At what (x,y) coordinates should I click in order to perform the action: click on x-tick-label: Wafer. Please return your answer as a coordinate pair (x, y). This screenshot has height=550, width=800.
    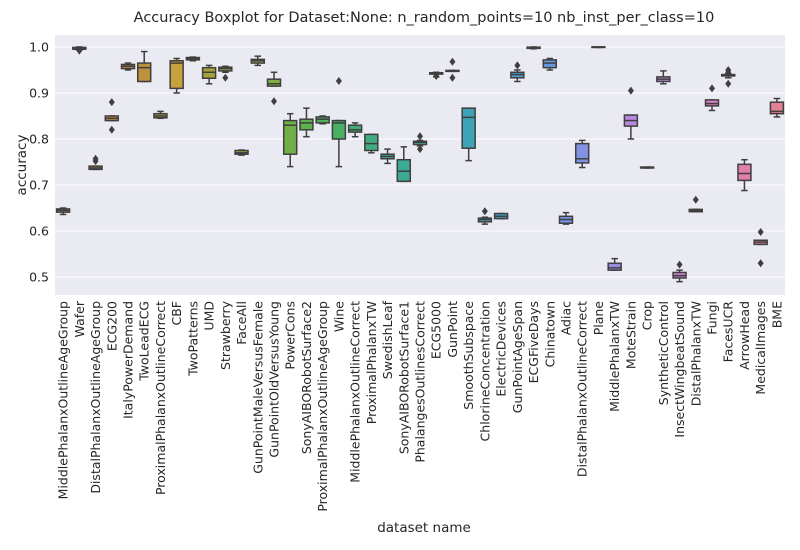
    Looking at the image, I should click on (79, 318).